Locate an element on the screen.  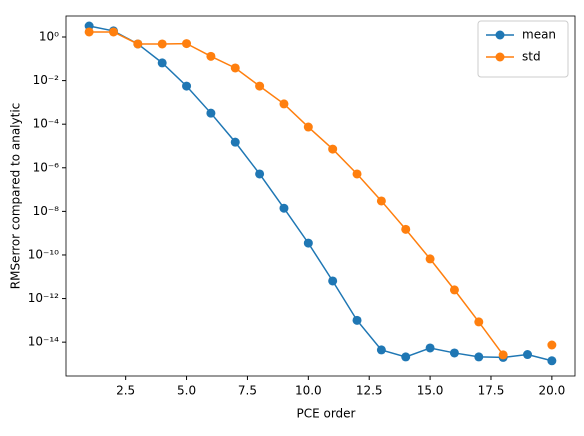
y-tick-label: 10⁻⁴ is located at coordinates (46, 124).